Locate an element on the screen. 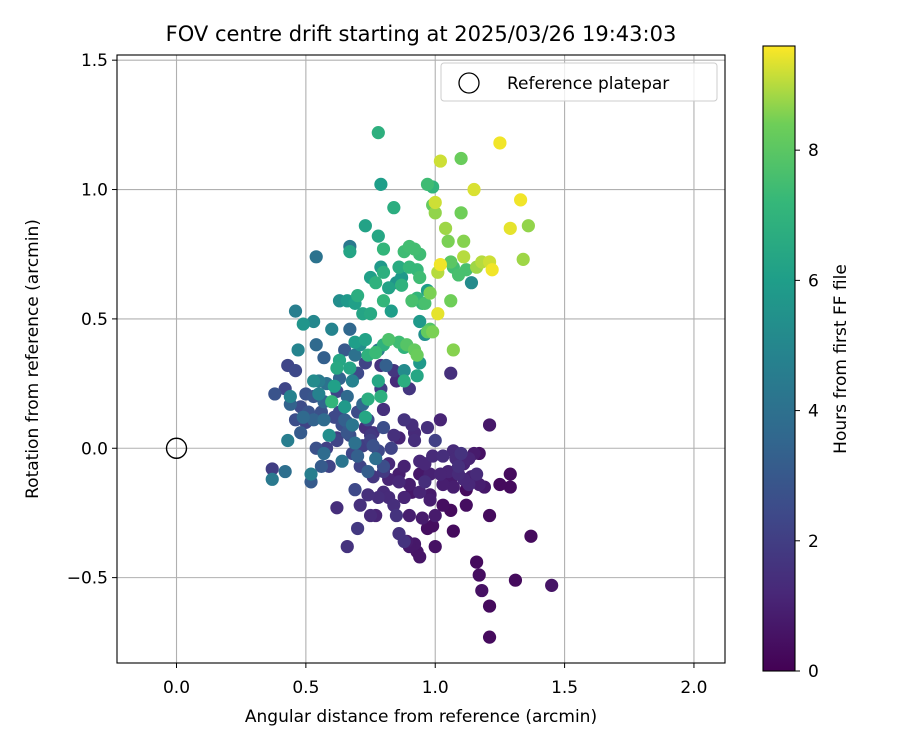  legend-box is located at coordinates (579, 82).